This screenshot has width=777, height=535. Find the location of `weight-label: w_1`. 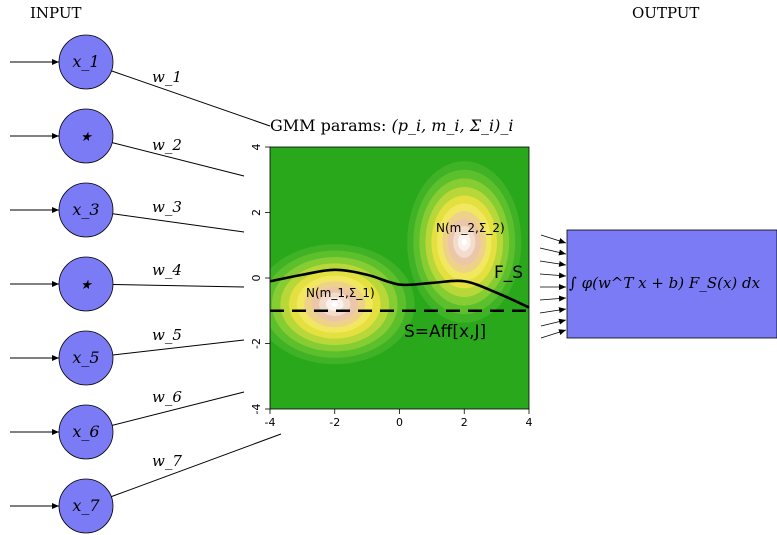

weight-label: w_1 is located at coordinates (167, 77).